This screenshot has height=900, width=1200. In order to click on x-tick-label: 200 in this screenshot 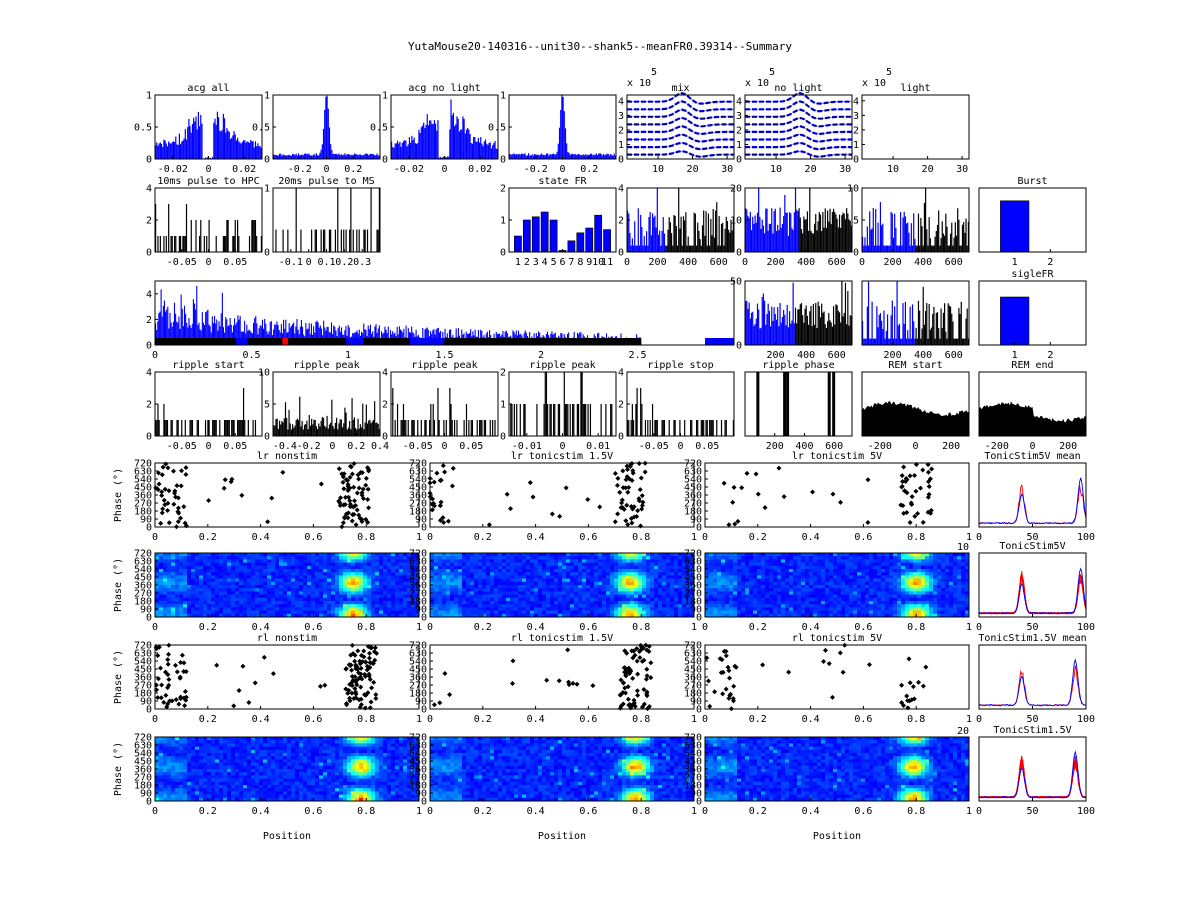, I will do `click(951, 446)`.